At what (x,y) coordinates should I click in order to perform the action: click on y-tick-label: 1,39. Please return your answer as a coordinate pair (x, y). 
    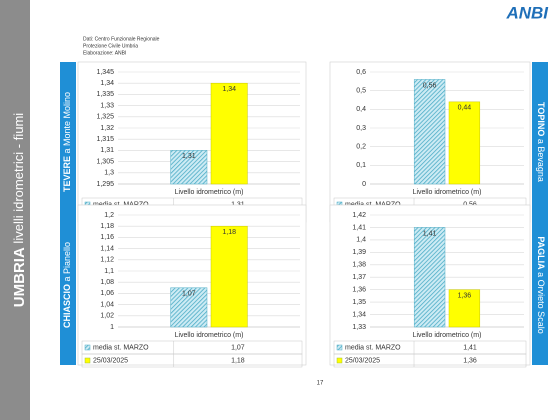
    Looking at the image, I should click on (359, 252).